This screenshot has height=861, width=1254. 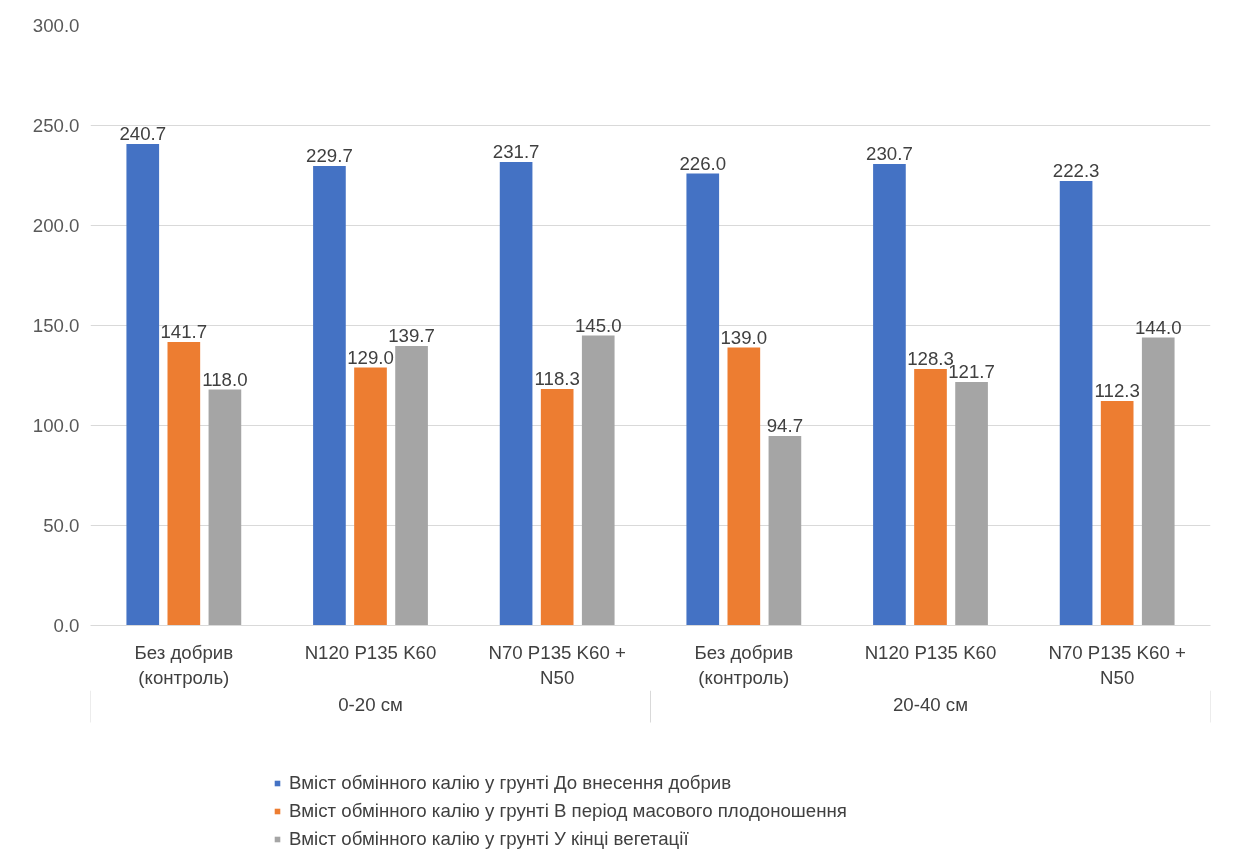 I want to click on data-label: 139.0, so click(x=744, y=337).